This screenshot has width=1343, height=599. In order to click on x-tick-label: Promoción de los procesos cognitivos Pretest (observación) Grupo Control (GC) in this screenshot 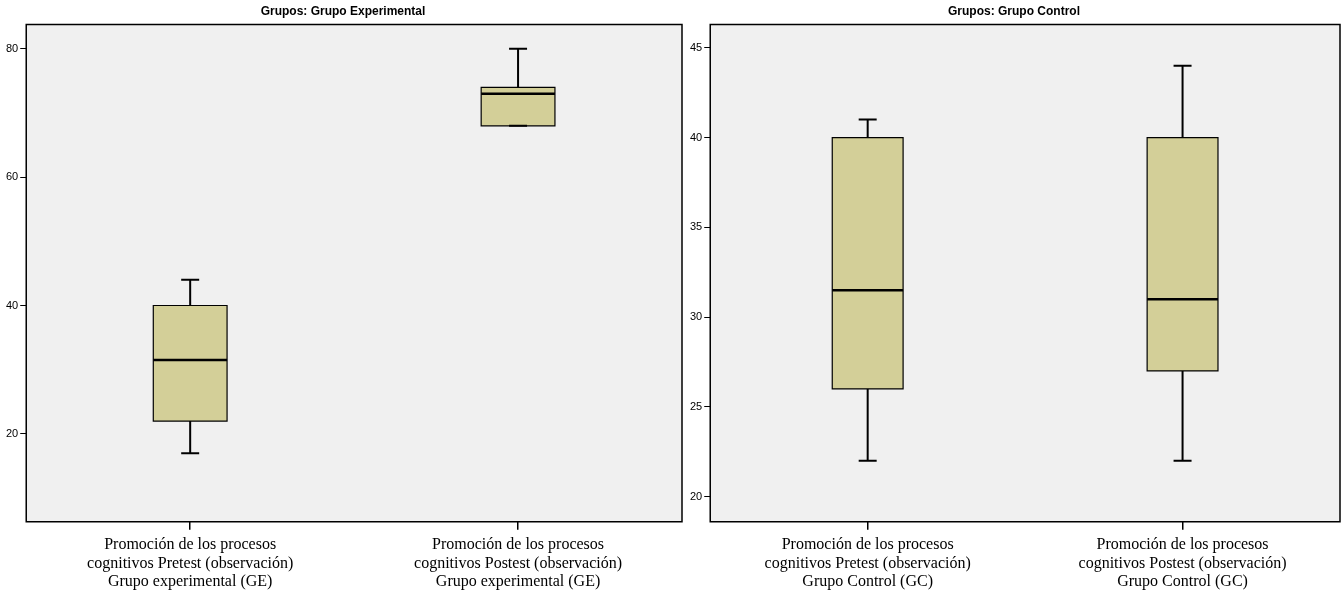, I will do `click(867, 562)`.